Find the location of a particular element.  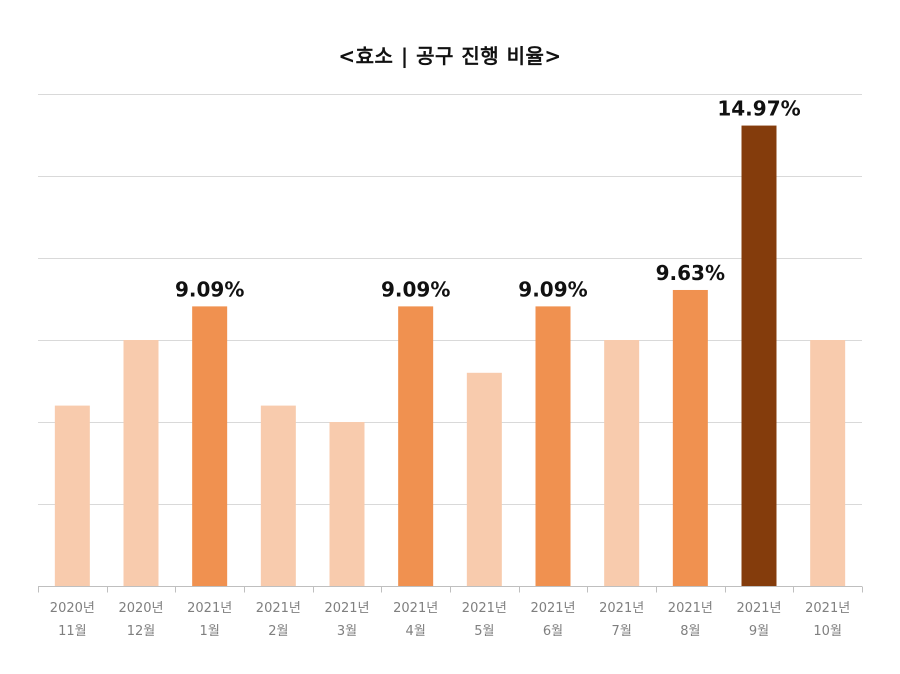

data-label-9: 9.63% is located at coordinates (690, 273).